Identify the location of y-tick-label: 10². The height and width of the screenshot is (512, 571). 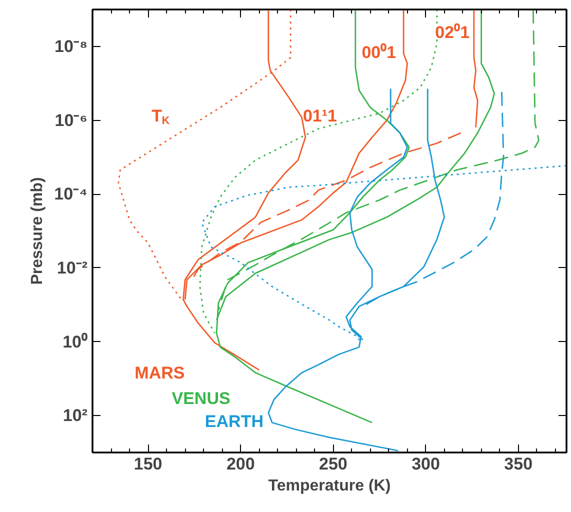
(75, 416).